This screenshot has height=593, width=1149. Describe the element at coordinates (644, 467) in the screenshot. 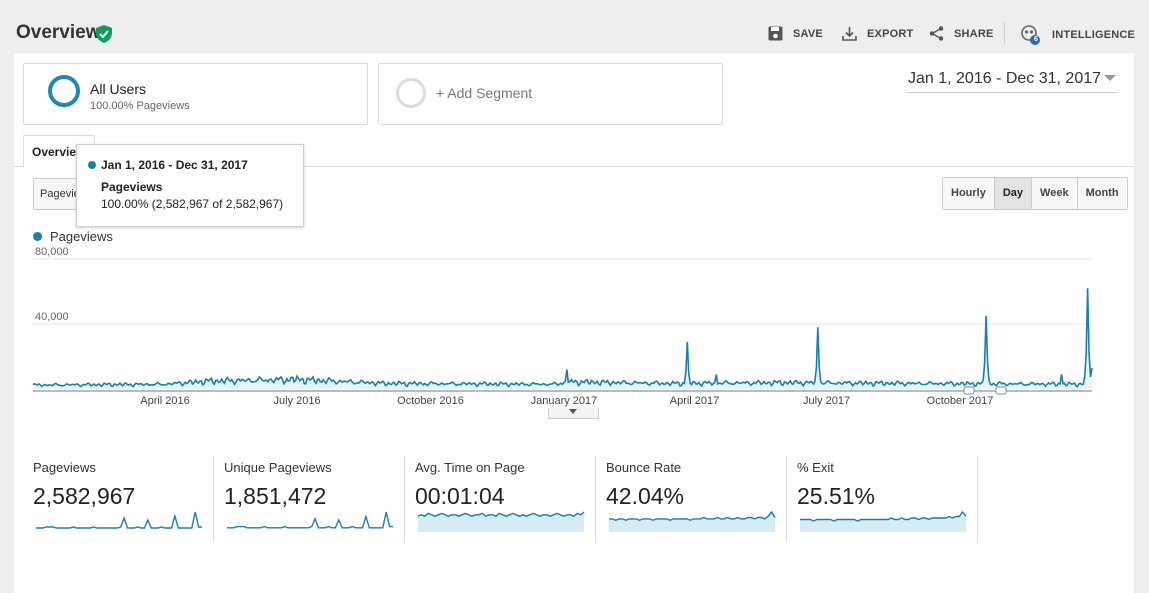

I see `scorecard-label: Bounce Rate` at that location.